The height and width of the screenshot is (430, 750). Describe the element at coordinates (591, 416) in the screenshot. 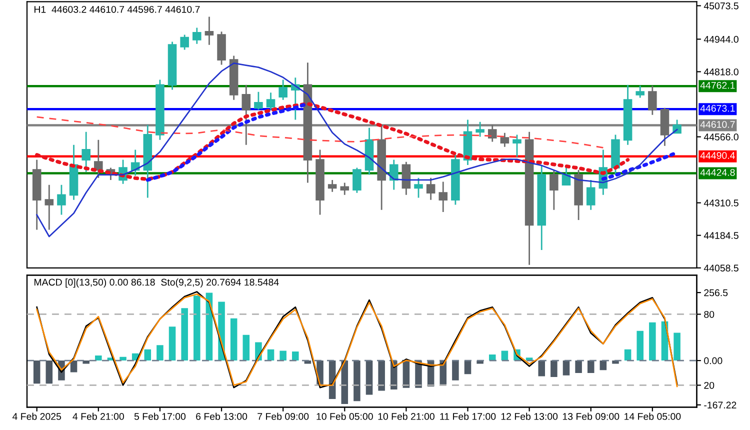

I see `x-tick-label: 13 Feb 09:00` at that location.